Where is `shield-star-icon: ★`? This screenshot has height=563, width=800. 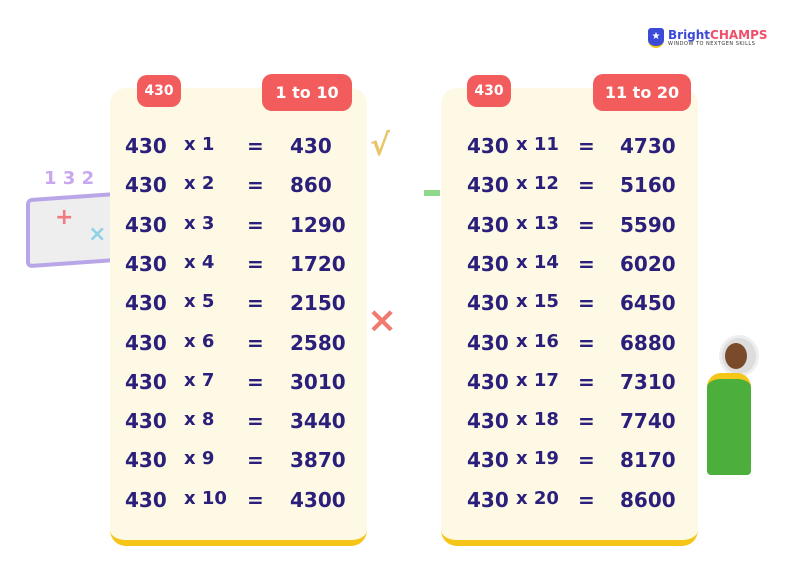 shield-star-icon: ★ is located at coordinates (656, 38).